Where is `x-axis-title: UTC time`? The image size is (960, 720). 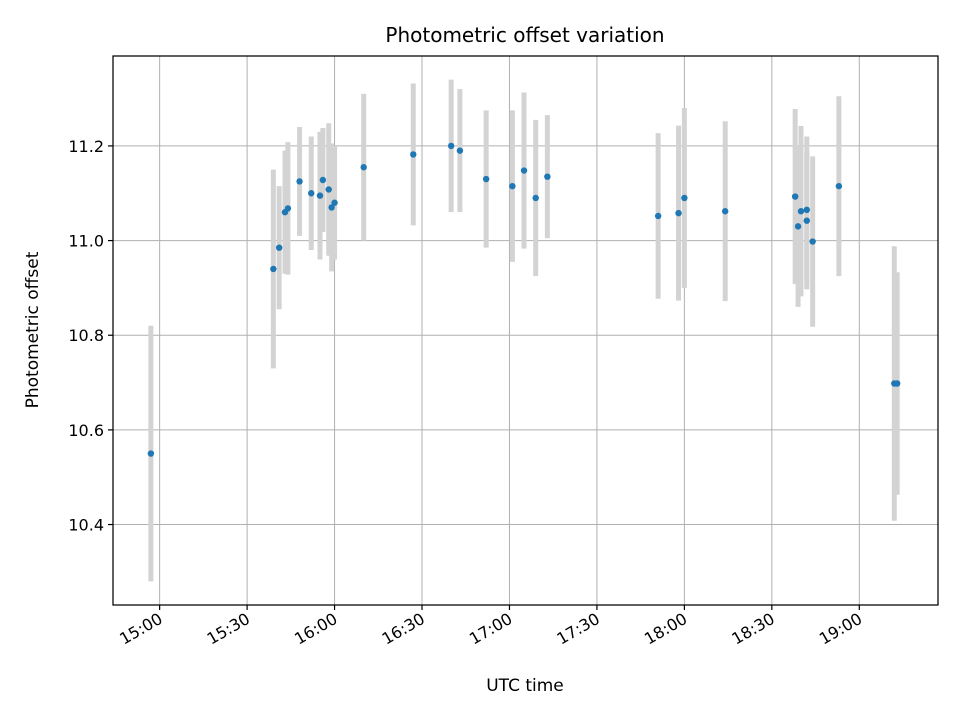
x-axis-title: UTC time is located at coordinates (525, 686).